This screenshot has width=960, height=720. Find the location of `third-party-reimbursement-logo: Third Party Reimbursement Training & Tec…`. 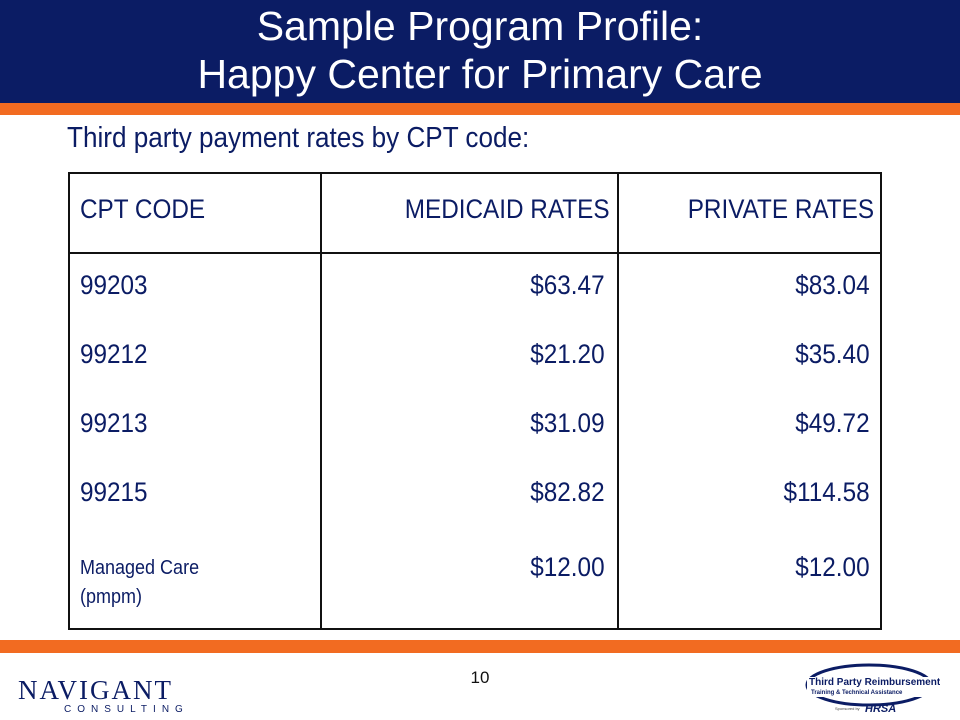

third-party-reimbursement-logo: Third Party Reimbursement Training & Tec… is located at coordinates (872, 689).